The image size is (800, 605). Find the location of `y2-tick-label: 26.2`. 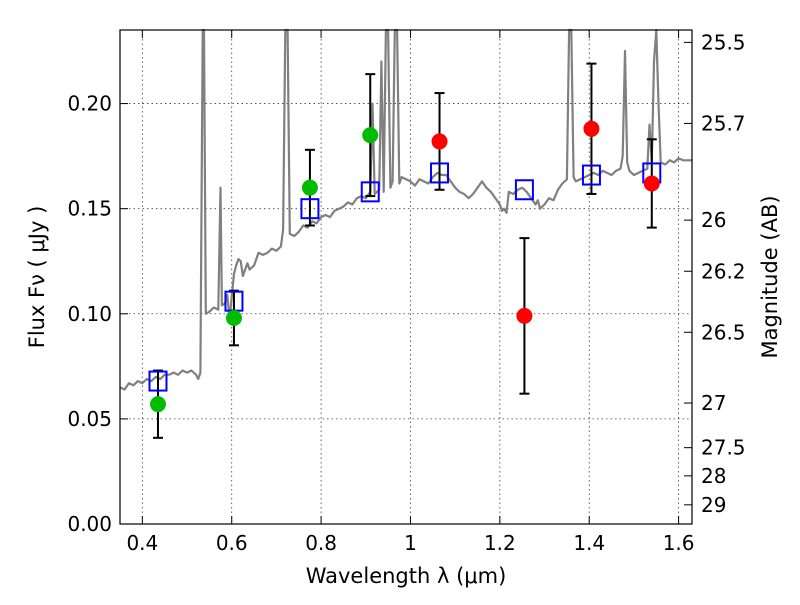

y2-tick-label: 26.2 is located at coordinates (723, 271).